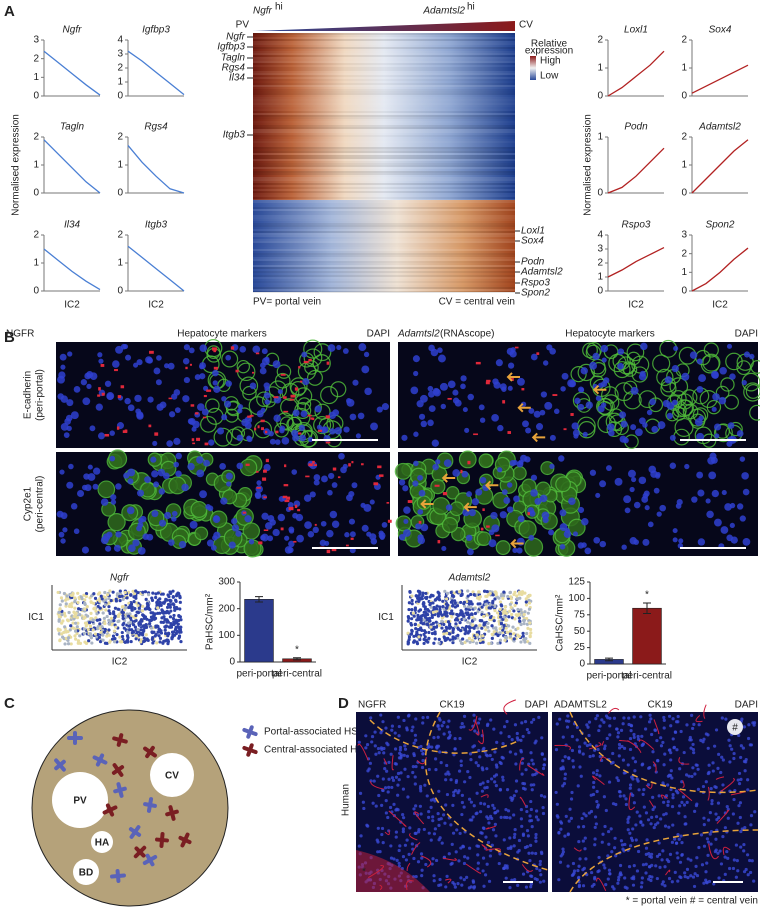 The image size is (760, 913). What do you see at coordinates (223, 393) in the screenshot?
I see `micrograph` at bounding box center [223, 393].